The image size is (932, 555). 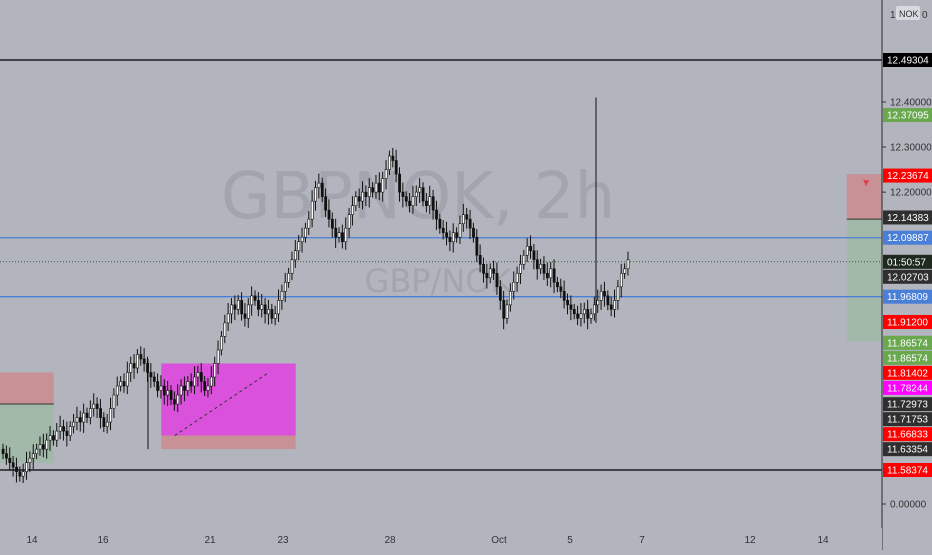 I want to click on time-tick-label: Oct, so click(x=499, y=540).